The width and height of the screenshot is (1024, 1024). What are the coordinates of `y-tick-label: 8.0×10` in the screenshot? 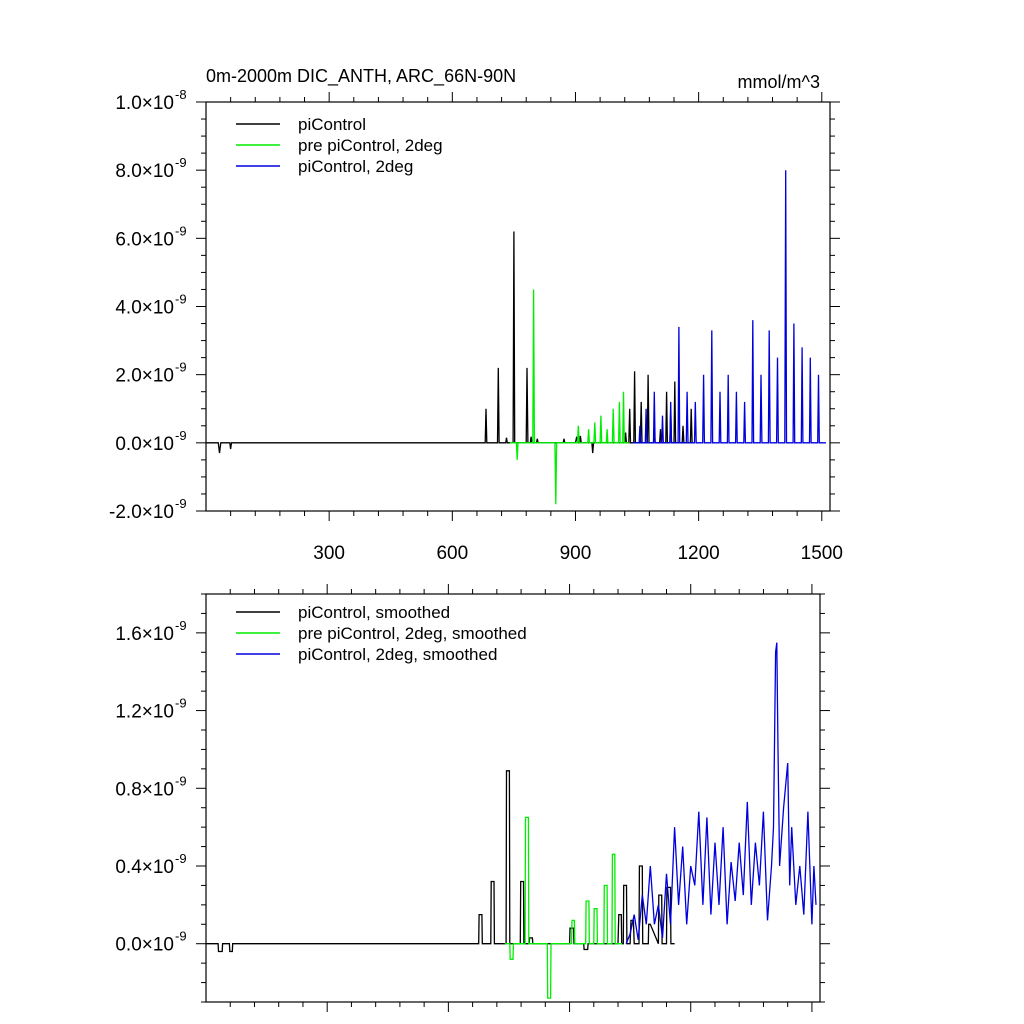 It's located at (144, 171).